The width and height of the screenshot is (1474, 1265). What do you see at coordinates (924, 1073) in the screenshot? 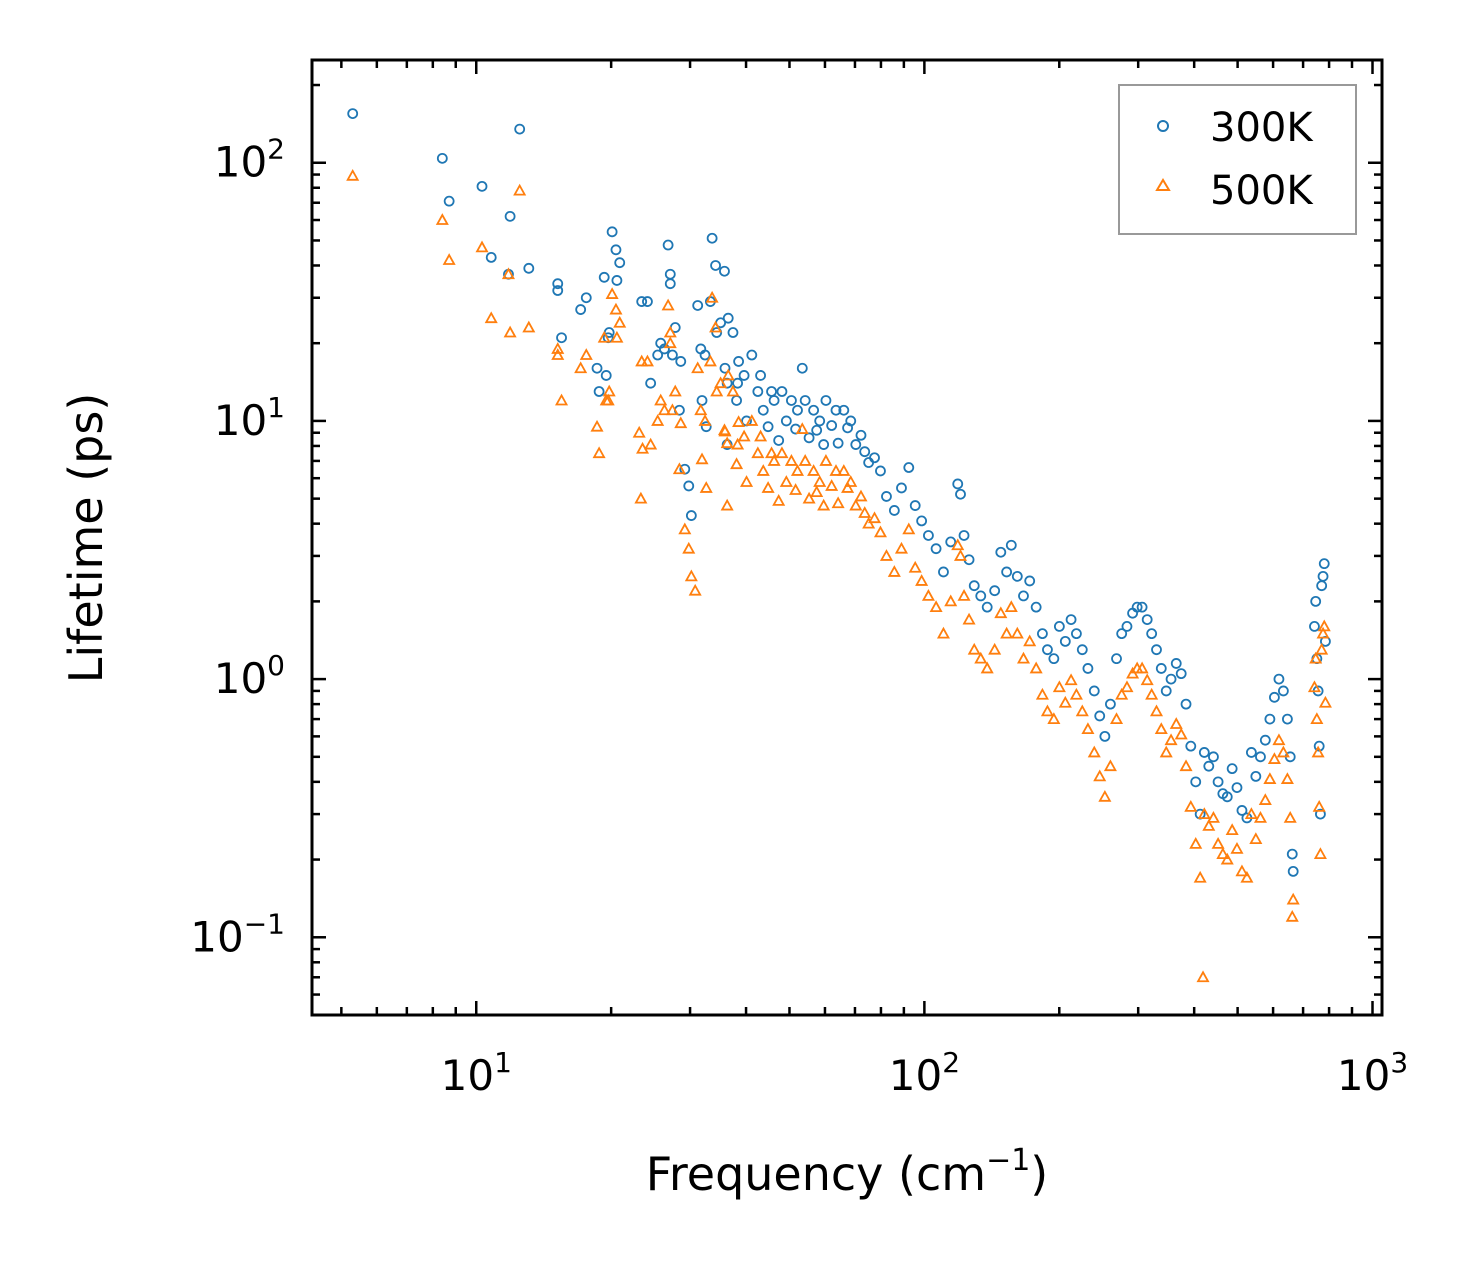
I see `x-tick-label: 102` at bounding box center [924, 1073].